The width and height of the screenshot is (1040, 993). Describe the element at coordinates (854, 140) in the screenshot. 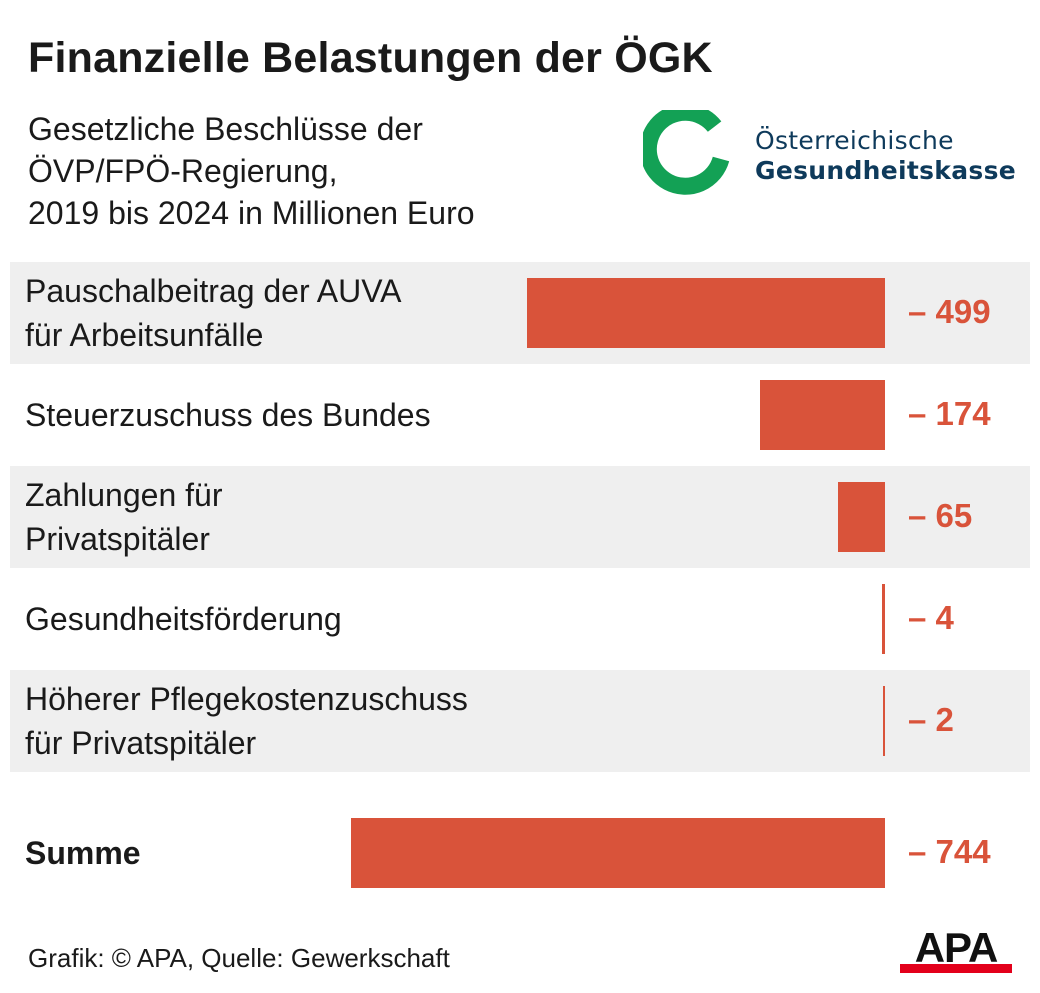

I see `oegk-wordmark-line-1: Österreichische` at that location.